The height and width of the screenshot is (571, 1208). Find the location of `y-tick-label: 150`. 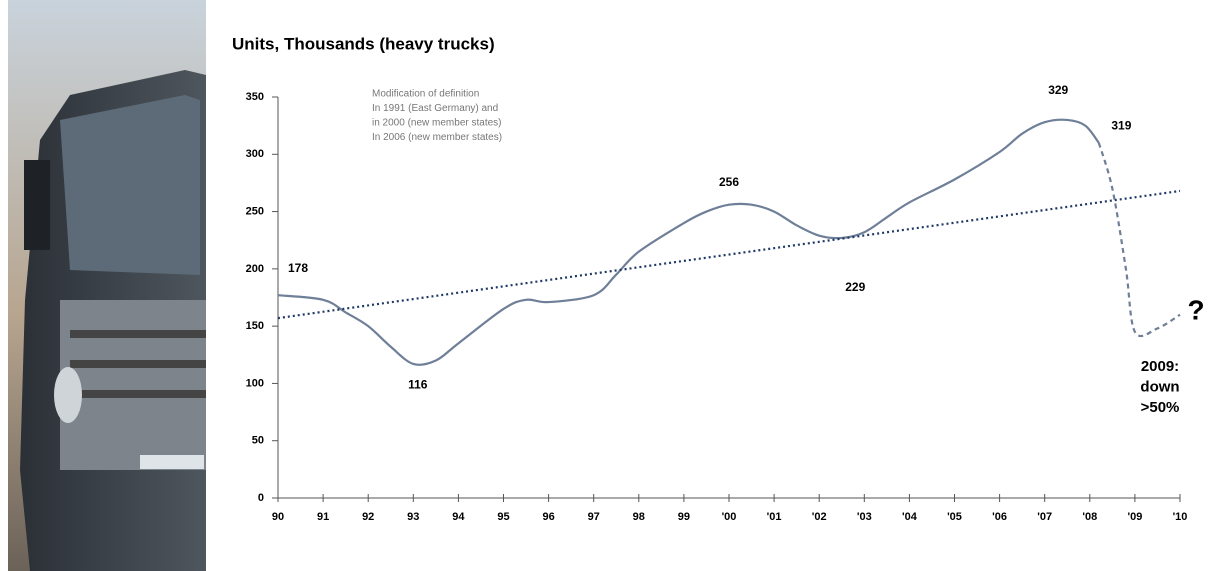

y-tick-label: 150 is located at coordinates (255, 326).